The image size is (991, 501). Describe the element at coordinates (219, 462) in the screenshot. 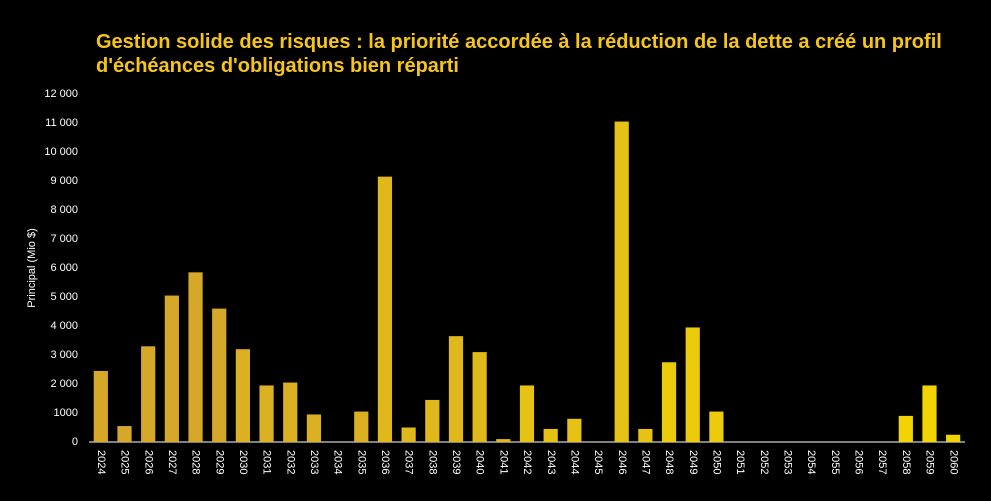

I see `x-tick-label: 2029` at that location.